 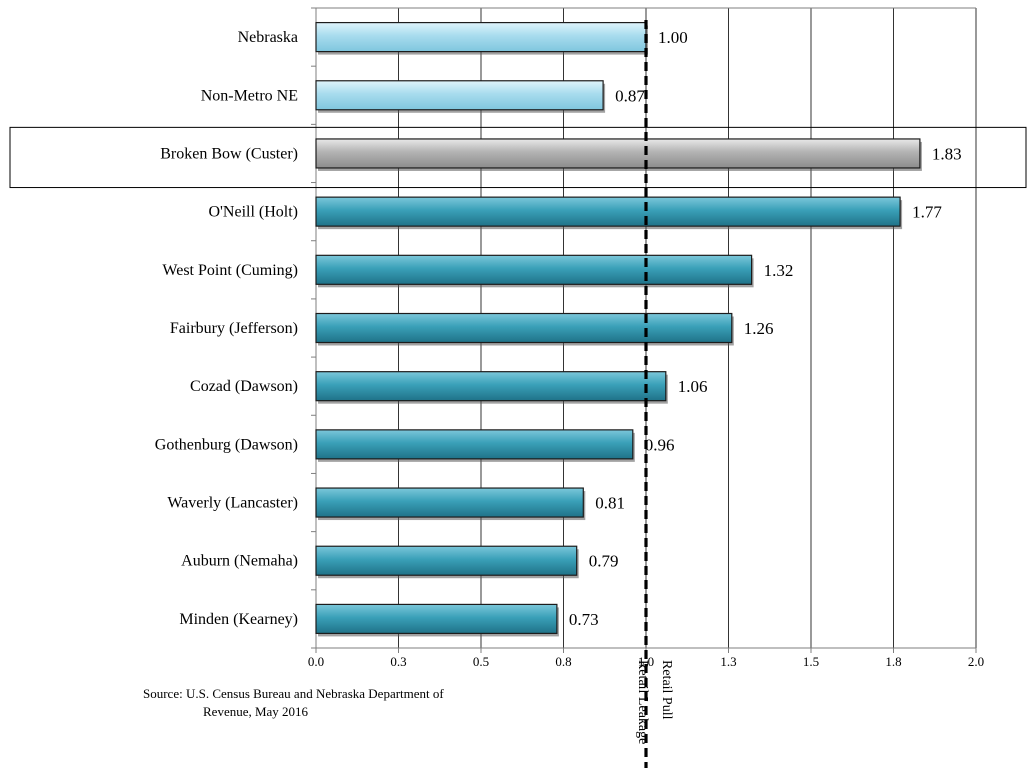 I want to click on category-label: Nebraska, so click(x=268, y=37).